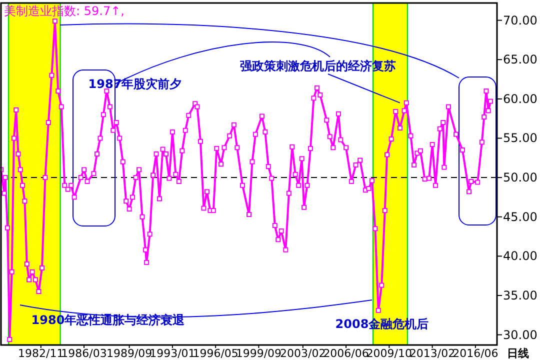  Describe the element at coordinates (520, 99) in the screenshot. I see `y-tick-label: 60.00` at that location.